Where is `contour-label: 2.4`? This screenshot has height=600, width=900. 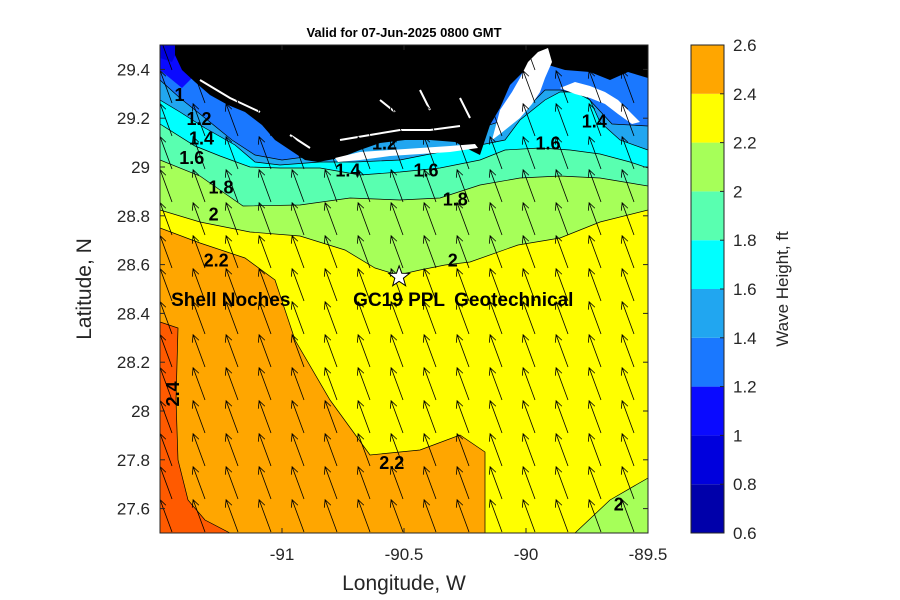
contour-label: 2.4 is located at coordinates (173, 393).